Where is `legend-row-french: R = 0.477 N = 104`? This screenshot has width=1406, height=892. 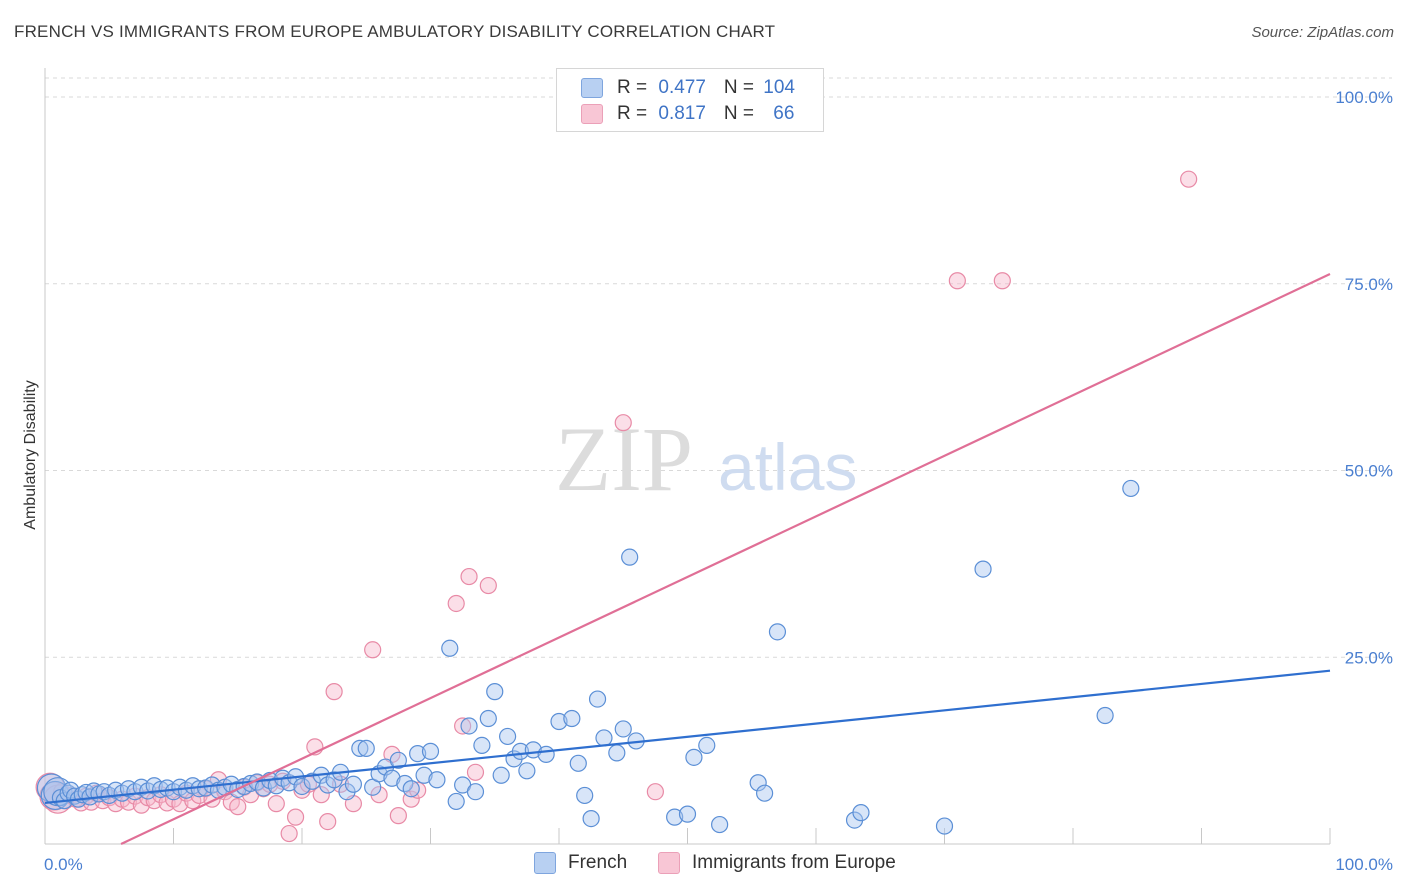 legend-row-french: R = 0.477 N = 104 is located at coordinates (688, 88).